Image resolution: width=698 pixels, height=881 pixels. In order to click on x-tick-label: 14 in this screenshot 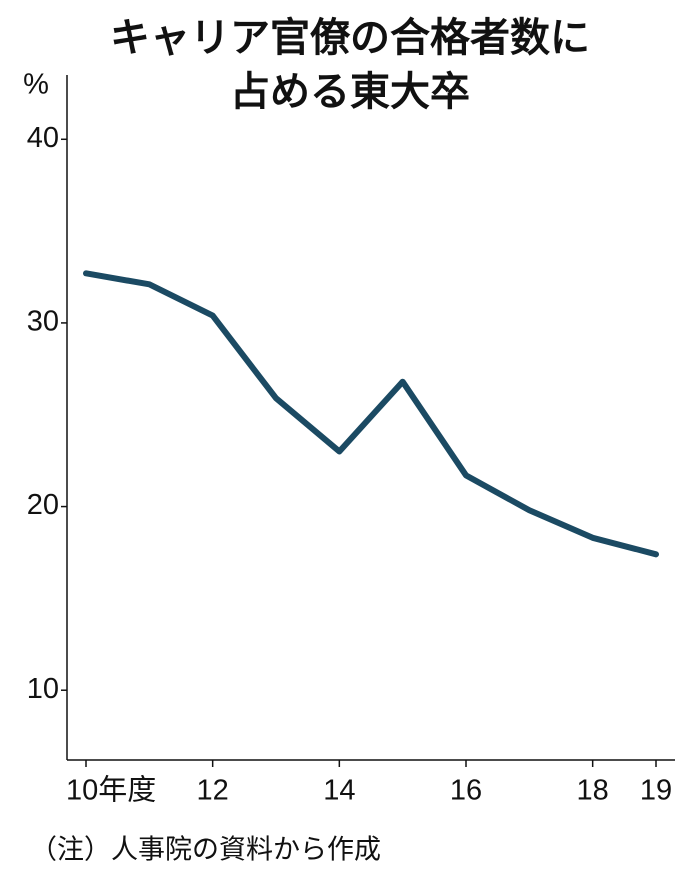, I will do `click(339, 791)`.